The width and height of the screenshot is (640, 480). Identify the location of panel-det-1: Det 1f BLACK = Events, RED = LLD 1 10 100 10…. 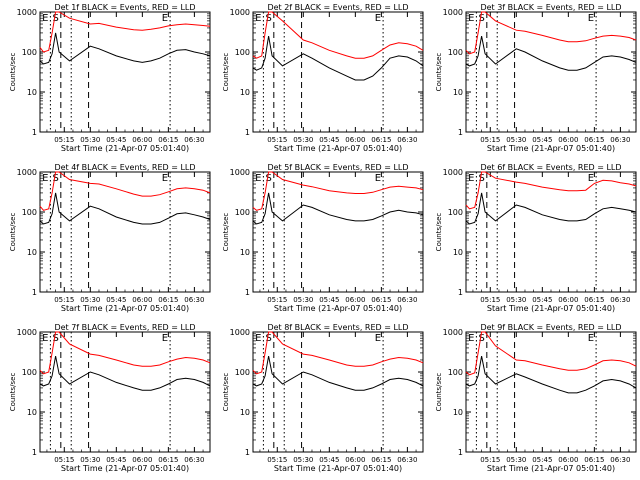
(110, 78).